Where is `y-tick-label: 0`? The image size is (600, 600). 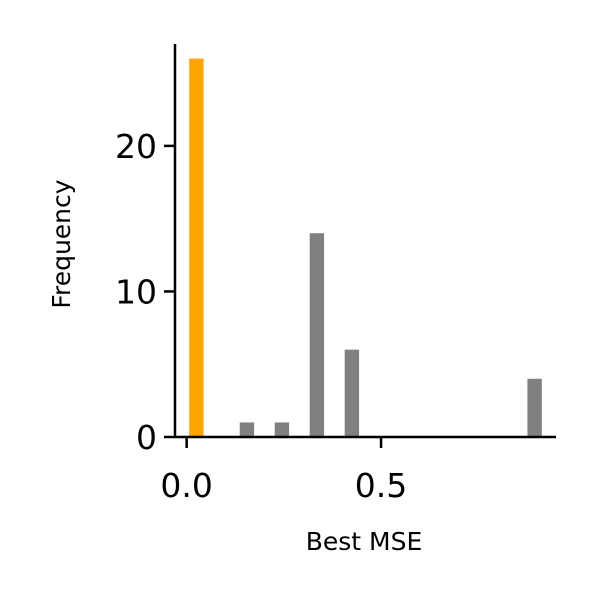 y-tick-label: 0 is located at coordinates (146, 437).